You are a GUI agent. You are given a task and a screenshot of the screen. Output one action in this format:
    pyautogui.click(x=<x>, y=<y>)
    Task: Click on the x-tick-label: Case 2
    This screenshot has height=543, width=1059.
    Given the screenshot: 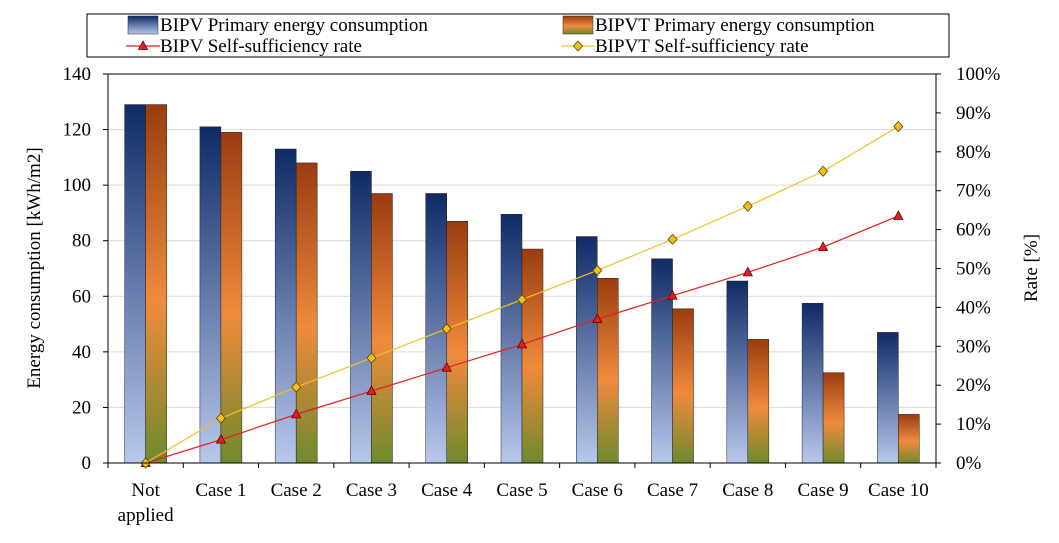 What is the action you would take?
    pyautogui.click(x=296, y=490)
    